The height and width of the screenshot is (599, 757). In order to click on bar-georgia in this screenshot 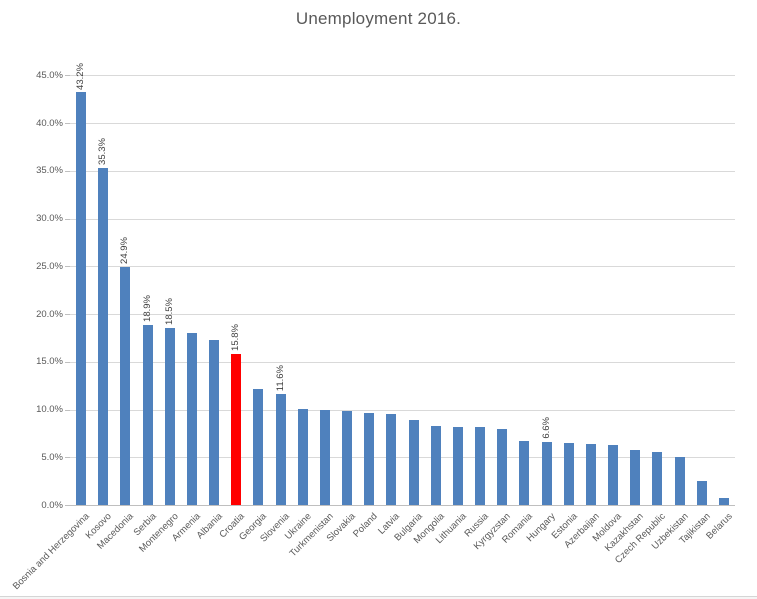, I will do `click(258, 447)`.